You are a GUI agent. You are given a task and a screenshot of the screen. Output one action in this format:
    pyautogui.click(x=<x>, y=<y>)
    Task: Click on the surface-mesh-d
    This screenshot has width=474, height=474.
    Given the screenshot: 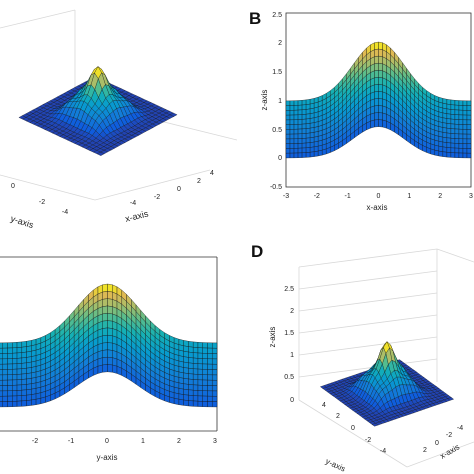 What is the action you would take?
    pyautogui.click(x=387, y=384)
    